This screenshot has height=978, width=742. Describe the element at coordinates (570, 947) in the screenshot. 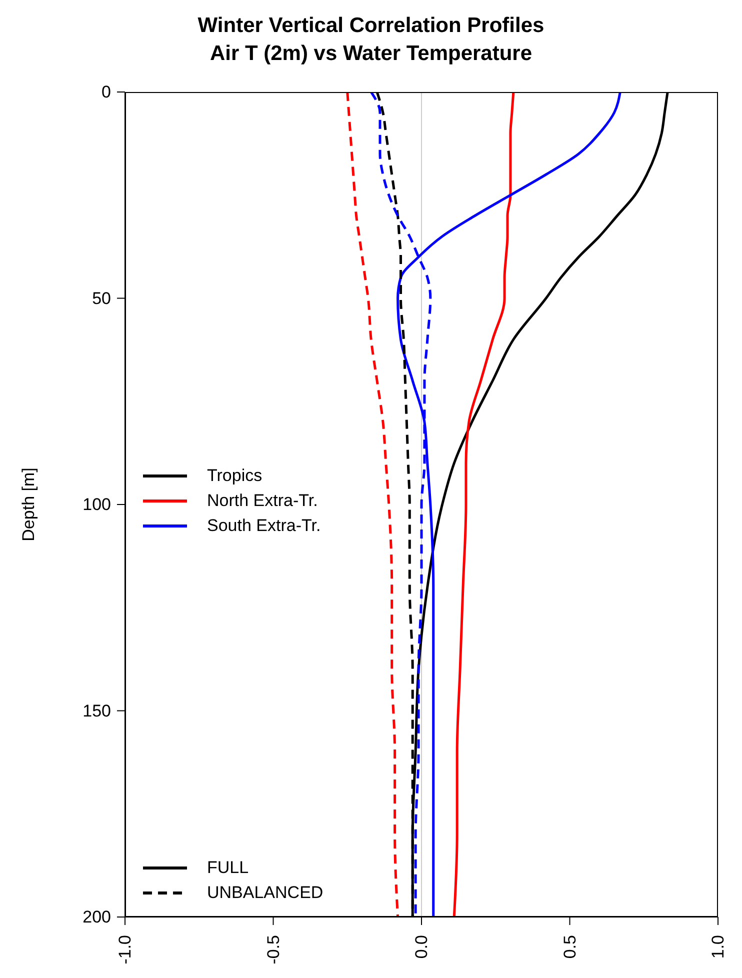

I see `x-tick-label: 0.5` at that location.